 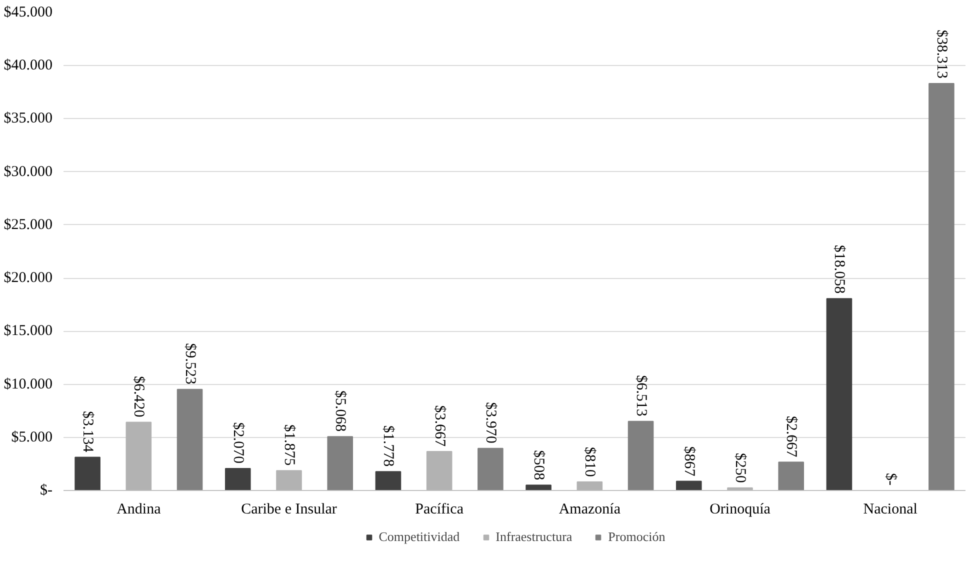 What do you see at coordinates (238, 443) in the screenshot?
I see `data-label: $2.070` at bounding box center [238, 443].